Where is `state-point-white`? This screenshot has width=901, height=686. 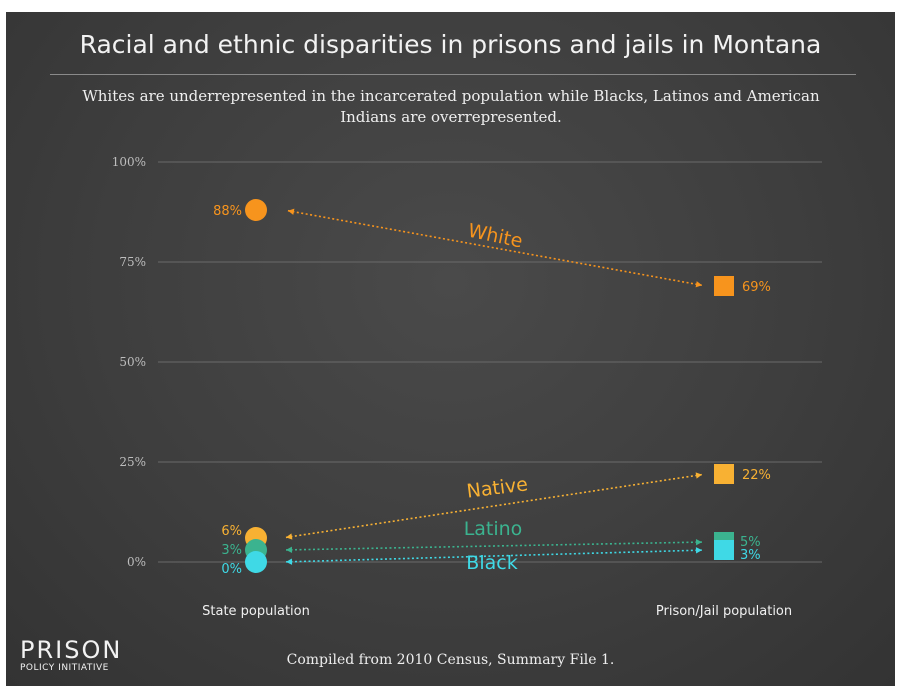 state-point-white is located at coordinates (256, 210).